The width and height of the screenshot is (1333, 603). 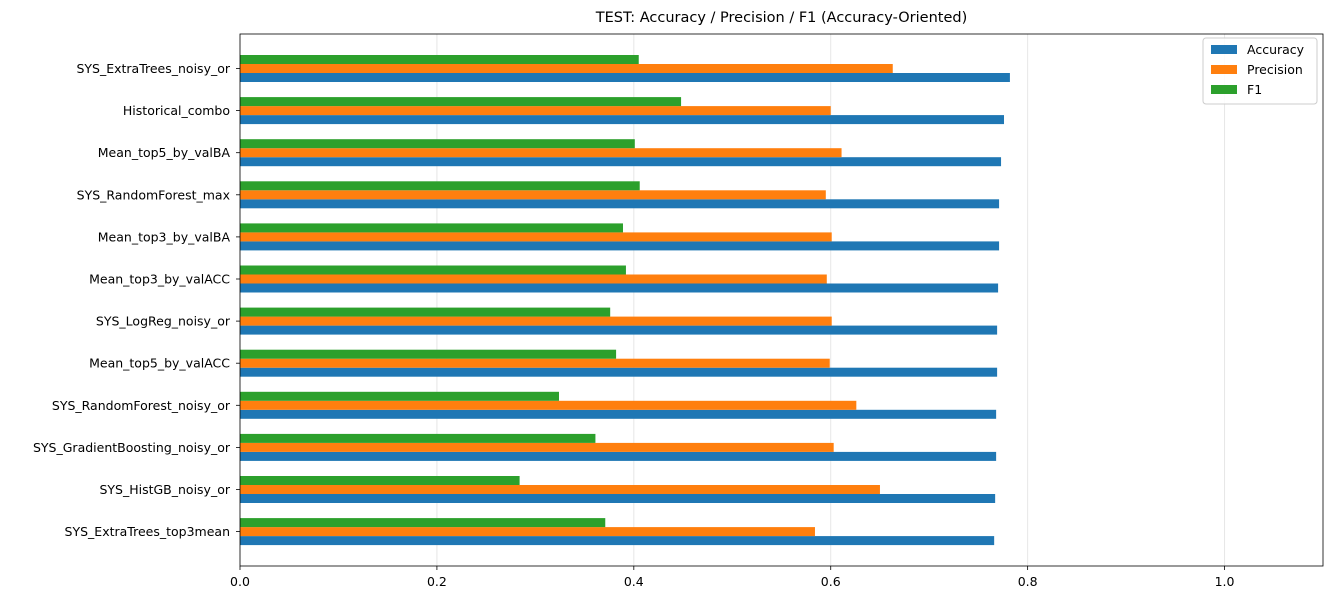 What do you see at coordinates (240, 581) in the screenshot?
I see `x-tick-label: 0.0` at bounding box center [240, 581].